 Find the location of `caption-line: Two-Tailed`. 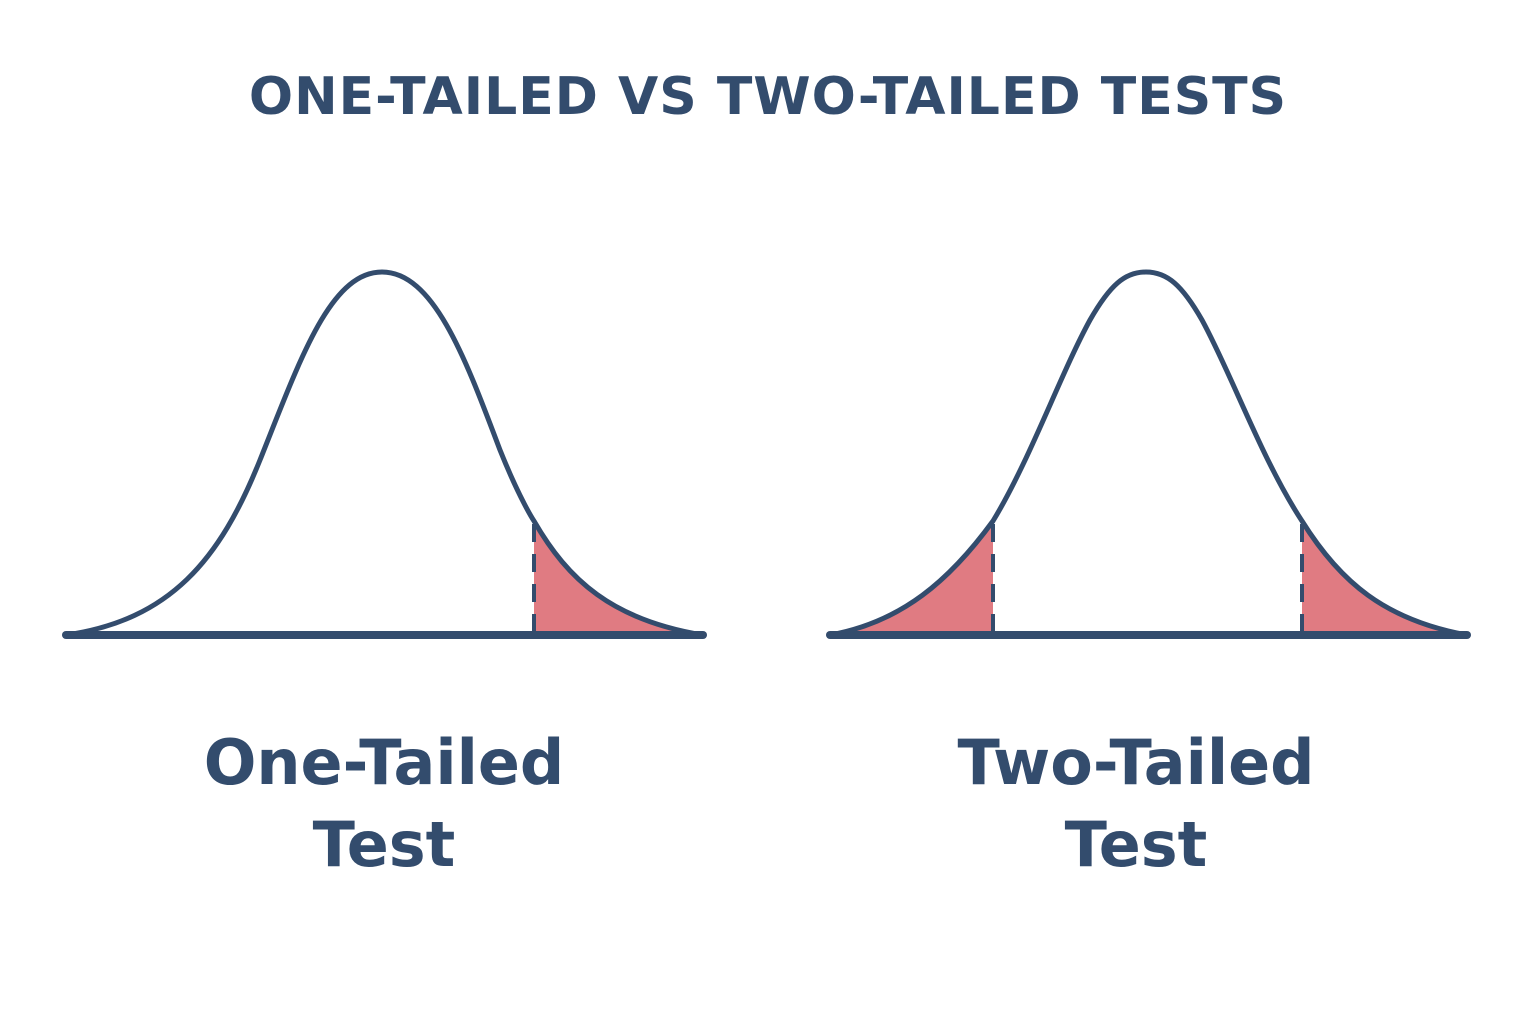

caption-line: Two-Tailed is located at coordinates (1136, 762).